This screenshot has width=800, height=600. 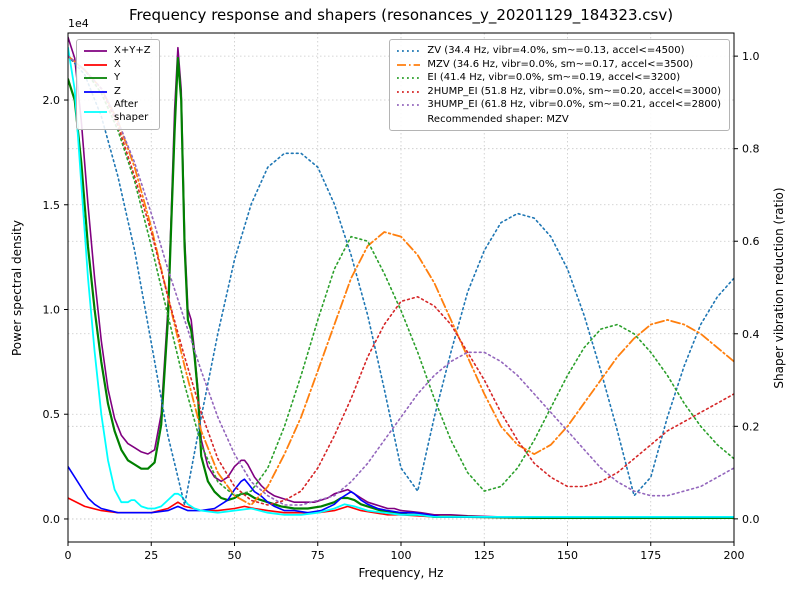 I want to click on x-tick-label: 0, so click(x=68, y=555).